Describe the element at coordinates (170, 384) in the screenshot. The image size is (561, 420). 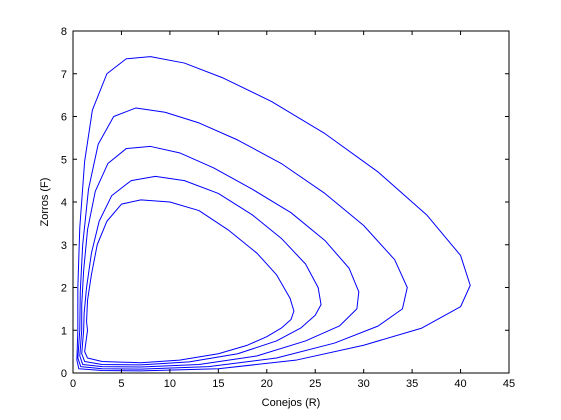
I see `x-tick-label: 10` at that location.